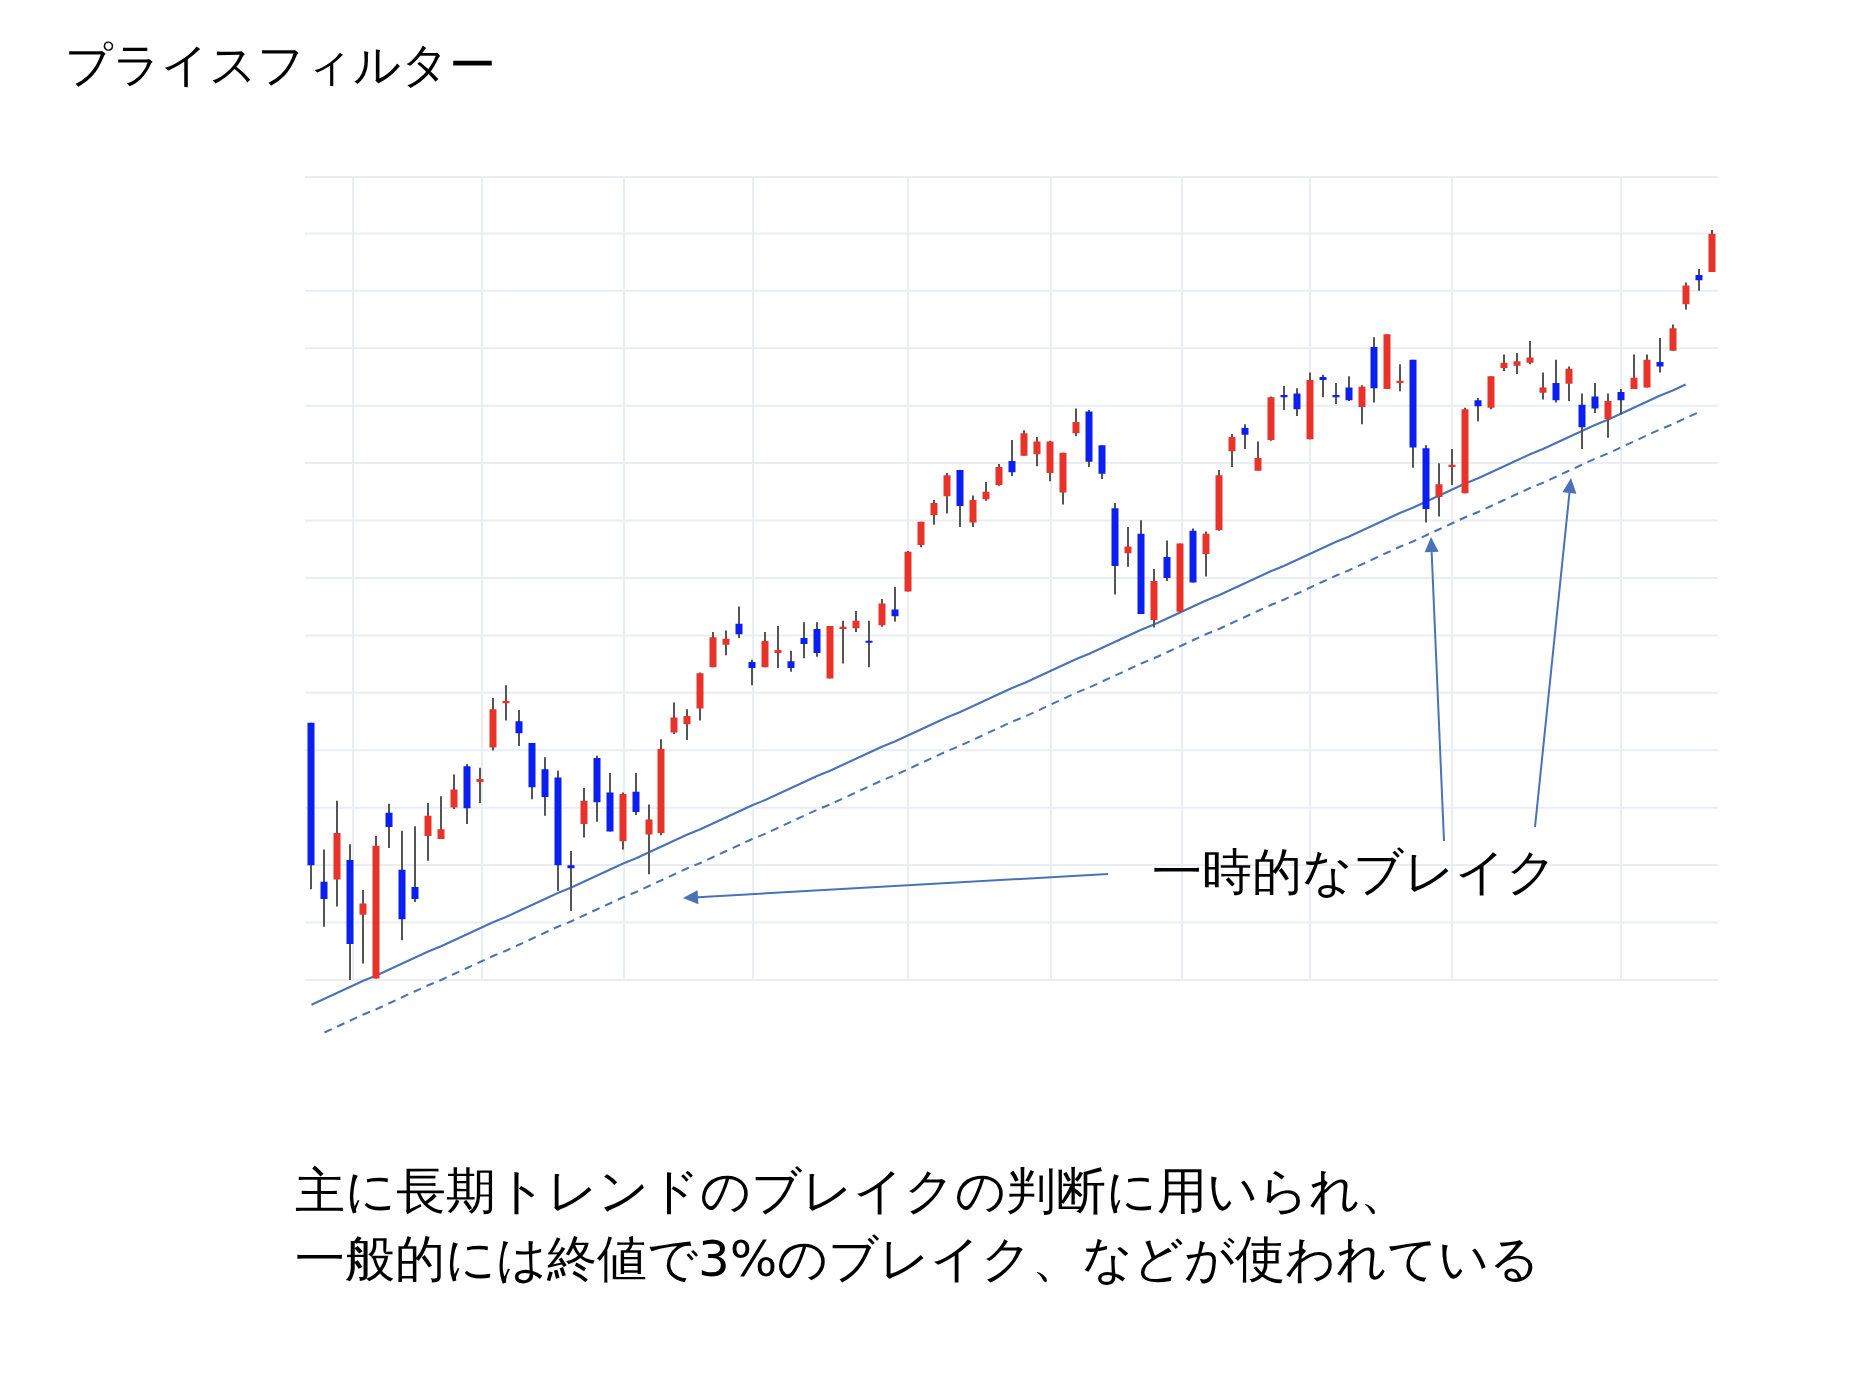  Describe the element at coordinates (852, 1191) in the screenshot. I see `text: 主に長期トレンドのブレイクの判断に用いられ、` at that location.